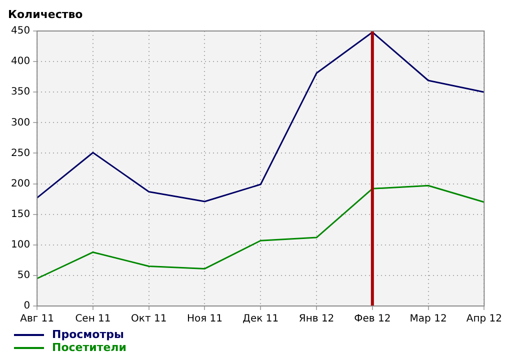 This screenshot has height=363, width=513. What do you see at coordinates (149, 319) in the screenshot?
I see `x-tick-label: Окт 11` at bounding box center [149, 319].